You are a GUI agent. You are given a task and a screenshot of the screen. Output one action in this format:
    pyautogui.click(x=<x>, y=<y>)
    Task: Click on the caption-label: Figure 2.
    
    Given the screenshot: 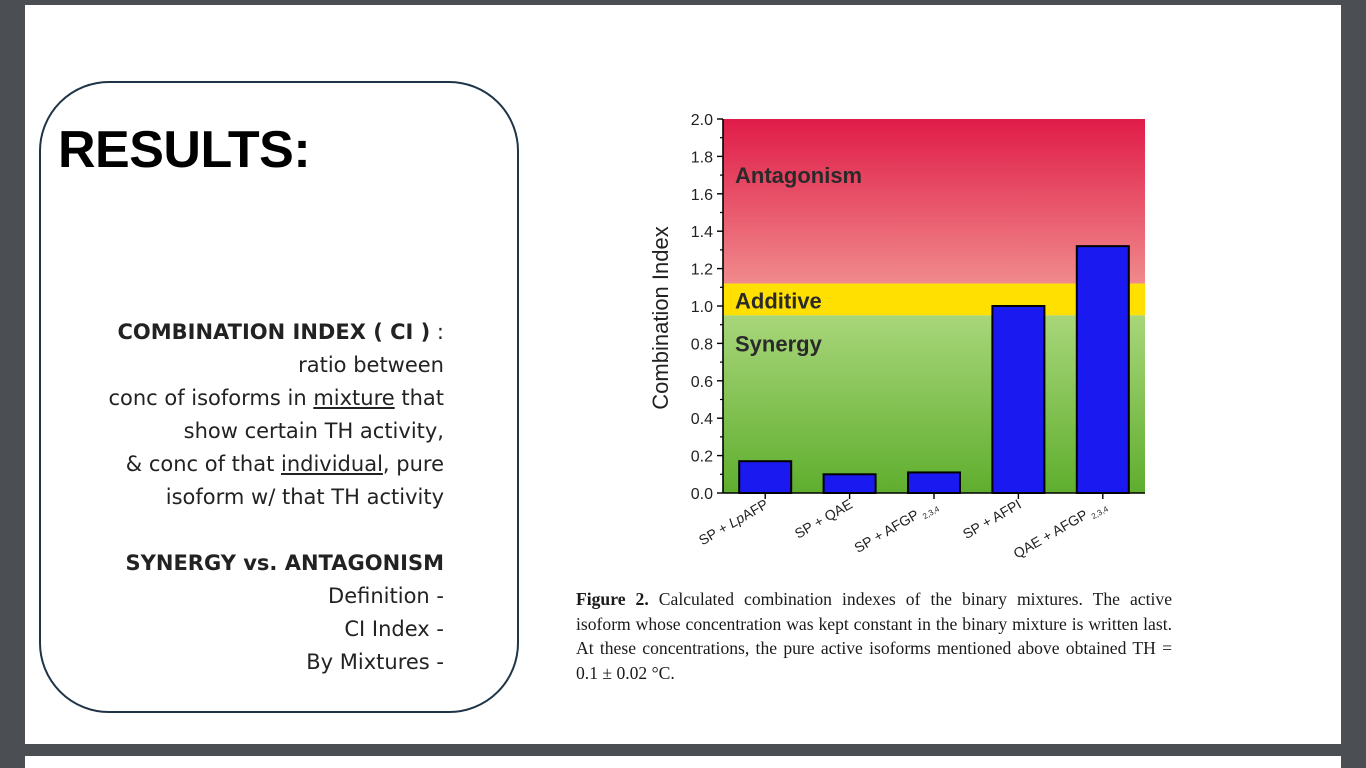 What is the action you would take?
    pyautogui.click(x=612, y=599)
    